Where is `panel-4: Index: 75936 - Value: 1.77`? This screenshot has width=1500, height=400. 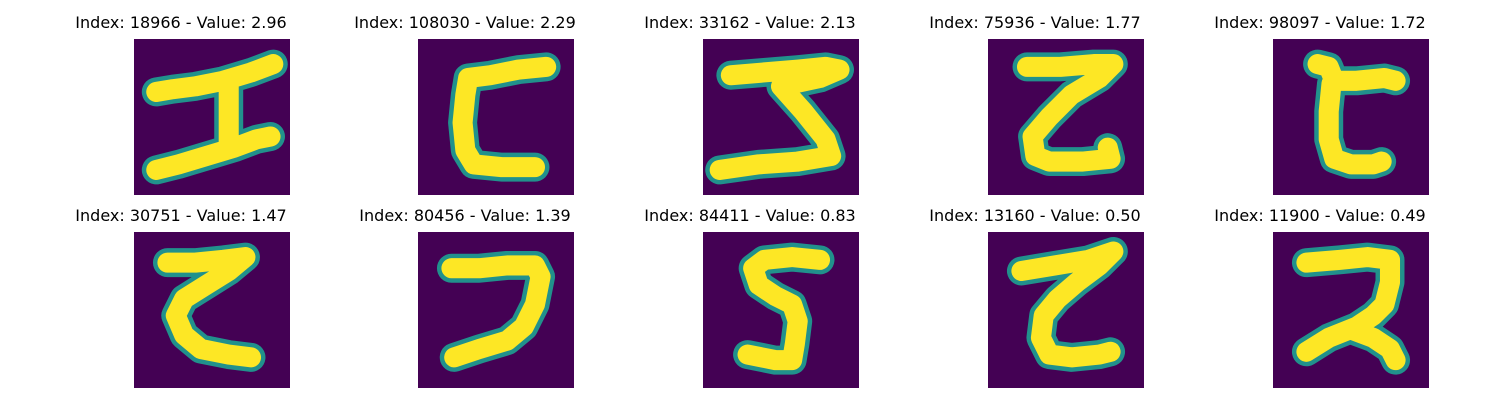
panel-4: Index: 75936 - Value: 1.77 is located at coordinates (1035, 99).